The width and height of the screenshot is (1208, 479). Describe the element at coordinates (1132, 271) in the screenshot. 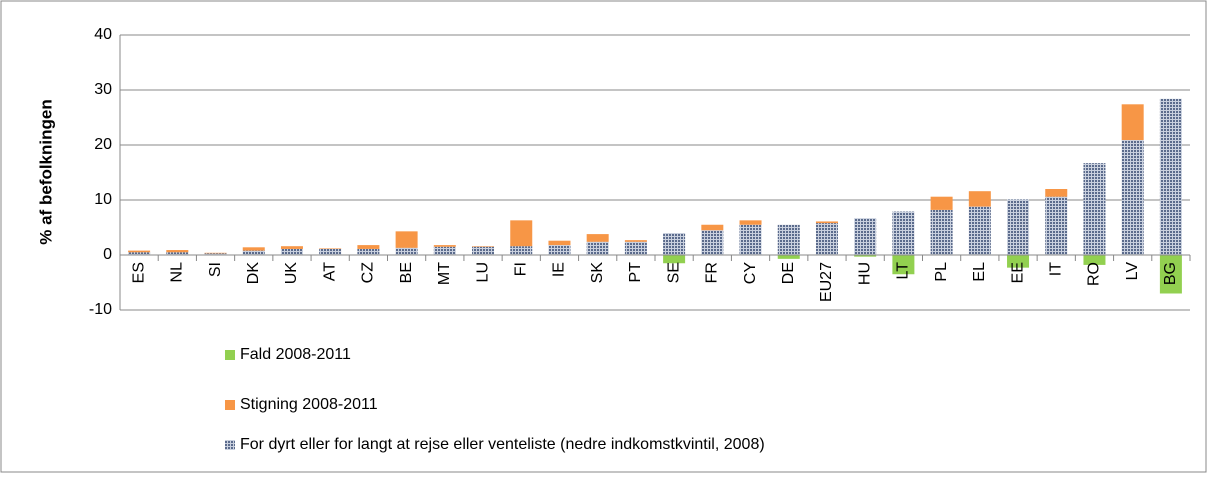

I see `x-tick-label: LV` at that location.